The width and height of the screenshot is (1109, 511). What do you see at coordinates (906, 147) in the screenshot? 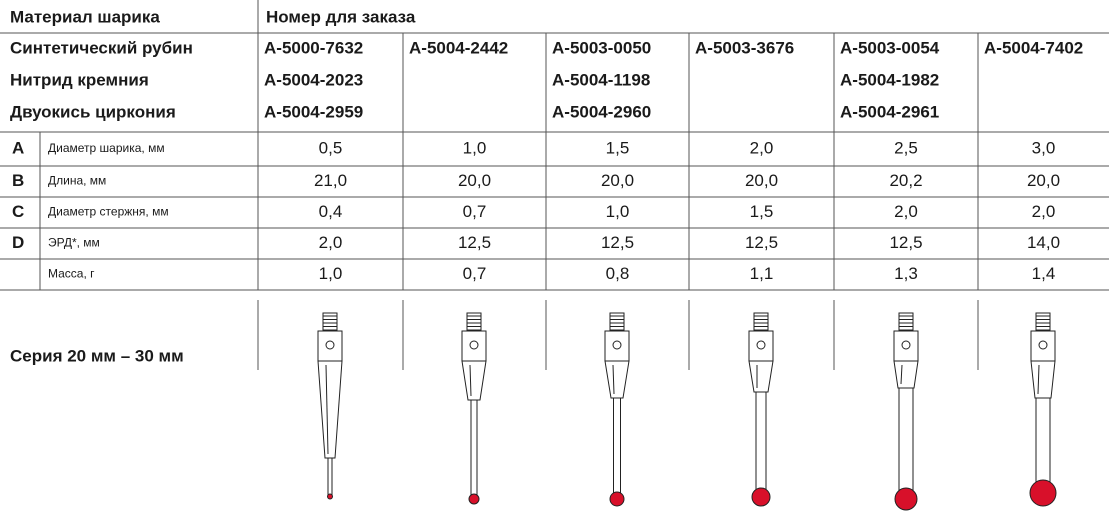
I see `spec-value: 2,5` at bounding box center [906, 147].